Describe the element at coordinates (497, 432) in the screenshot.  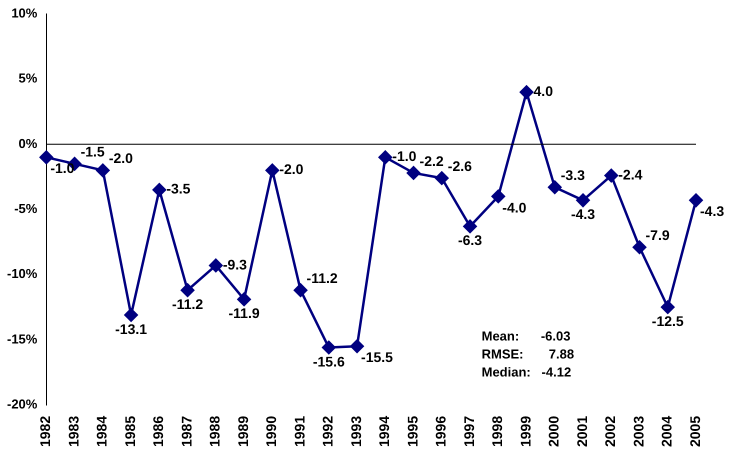
I see `x-tick-label: 1998` at that location.